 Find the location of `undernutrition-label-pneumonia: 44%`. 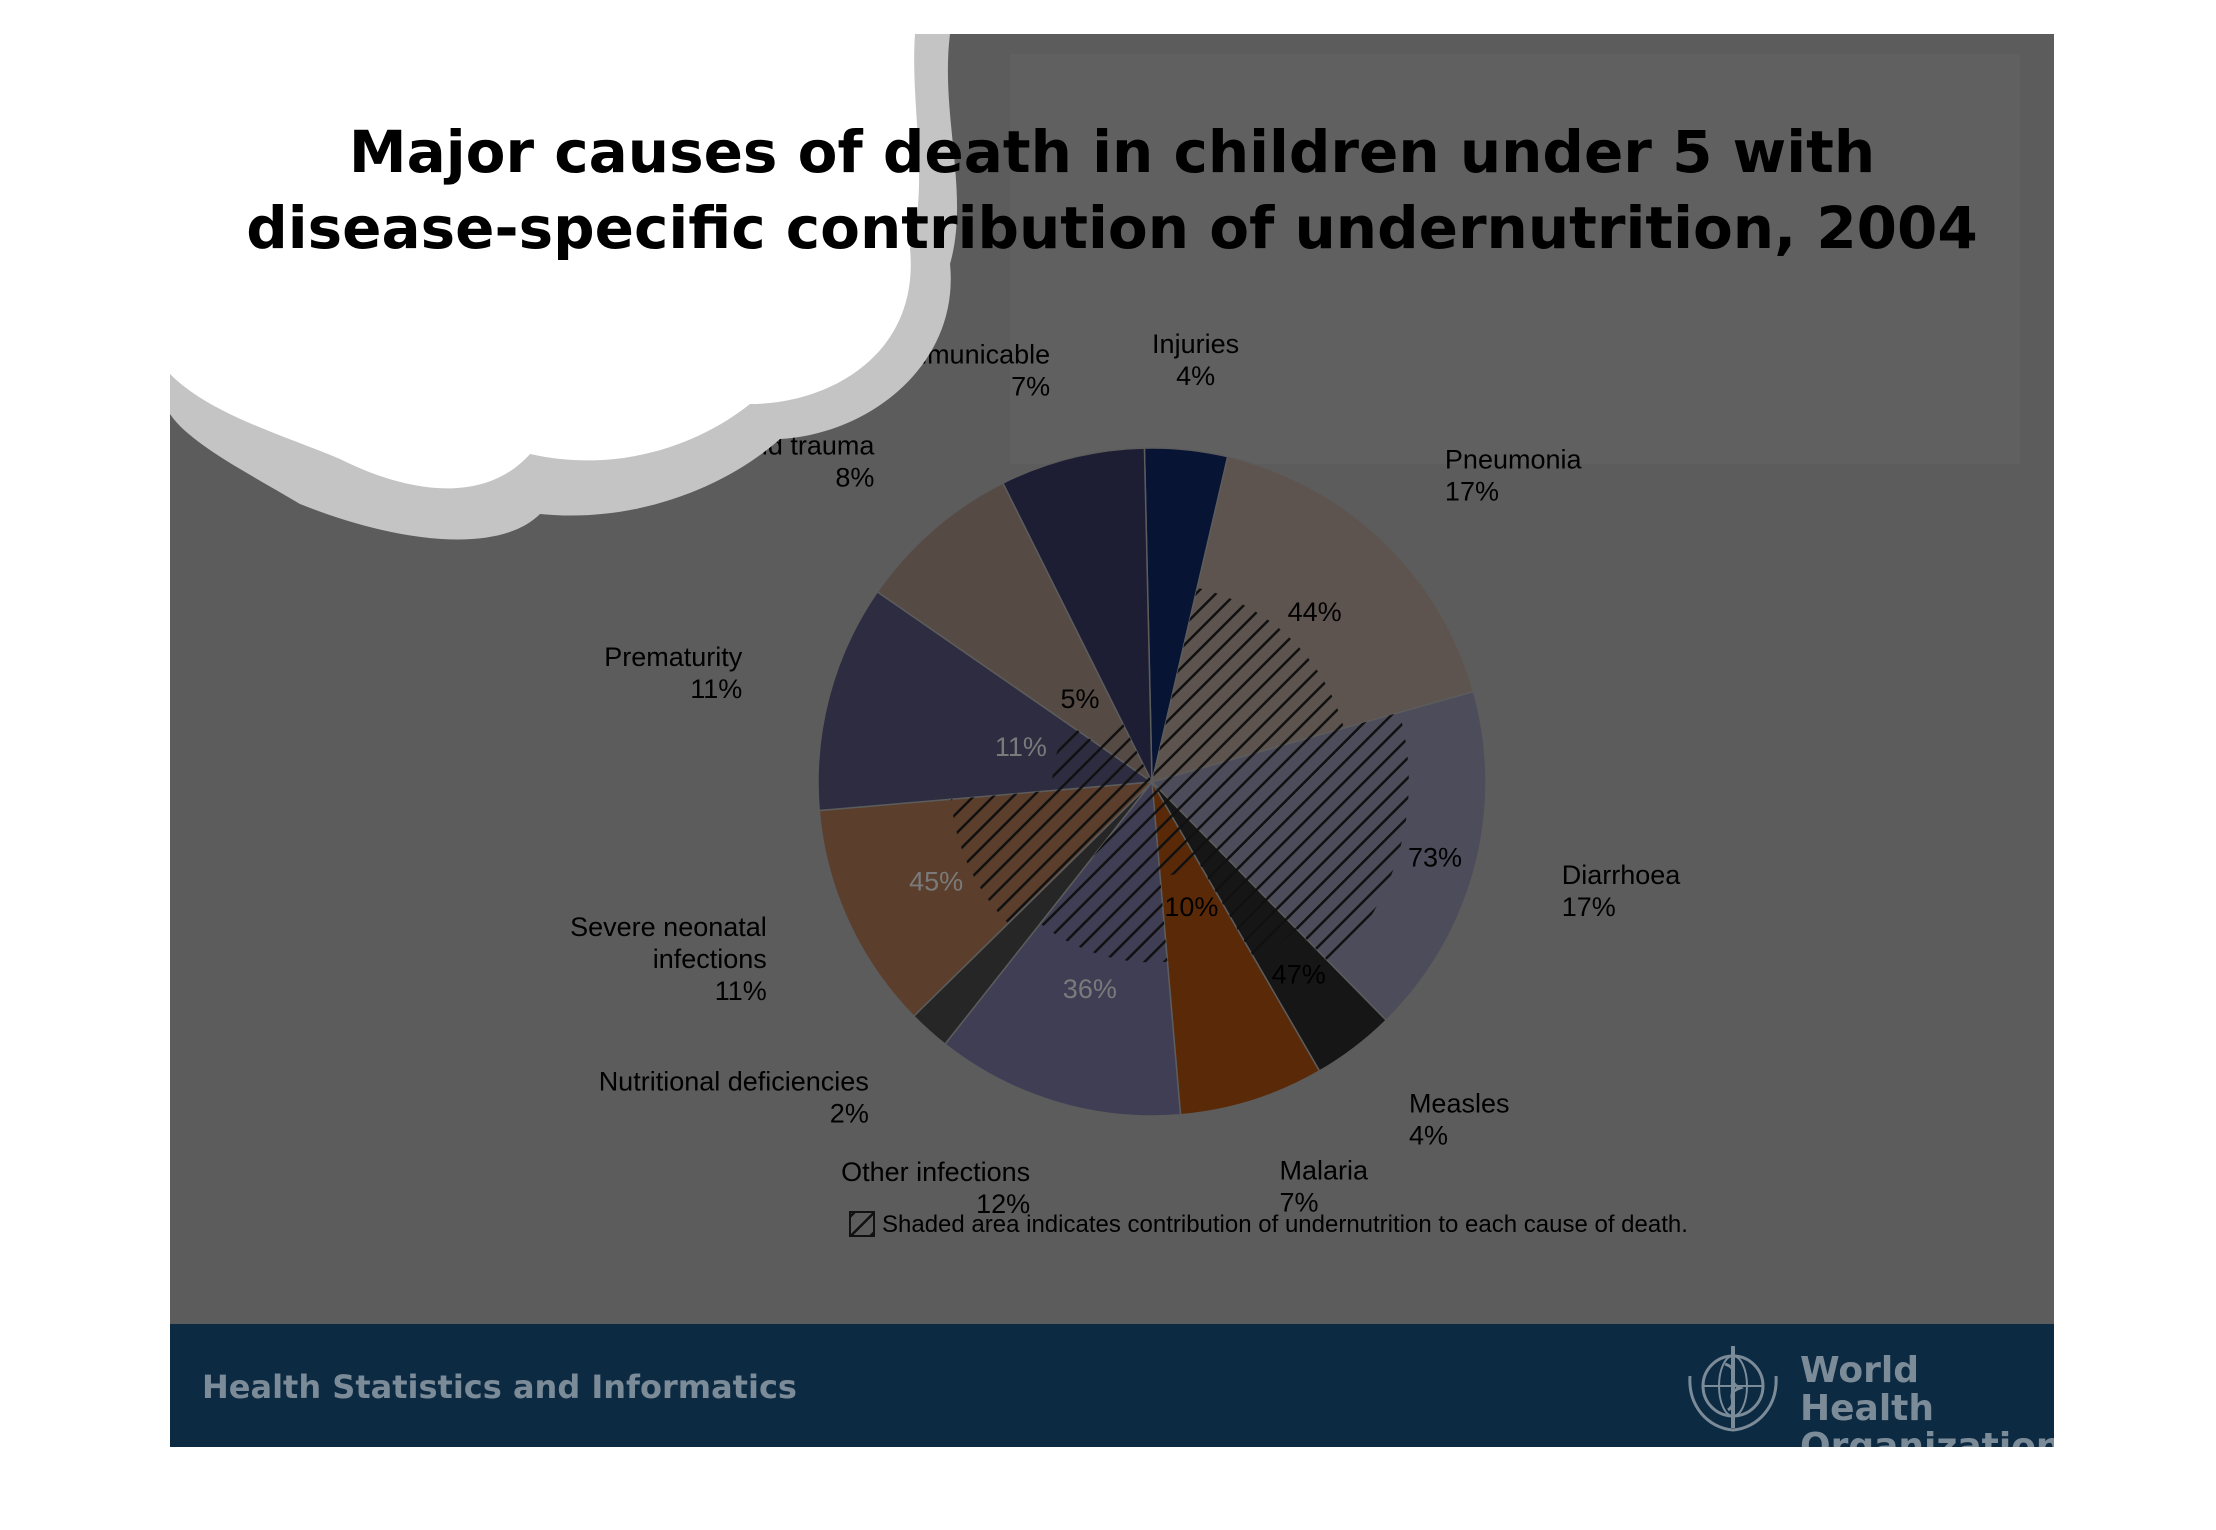

undernutrition-label-pneumonia: 44% is located at coordinates (1315, 612).